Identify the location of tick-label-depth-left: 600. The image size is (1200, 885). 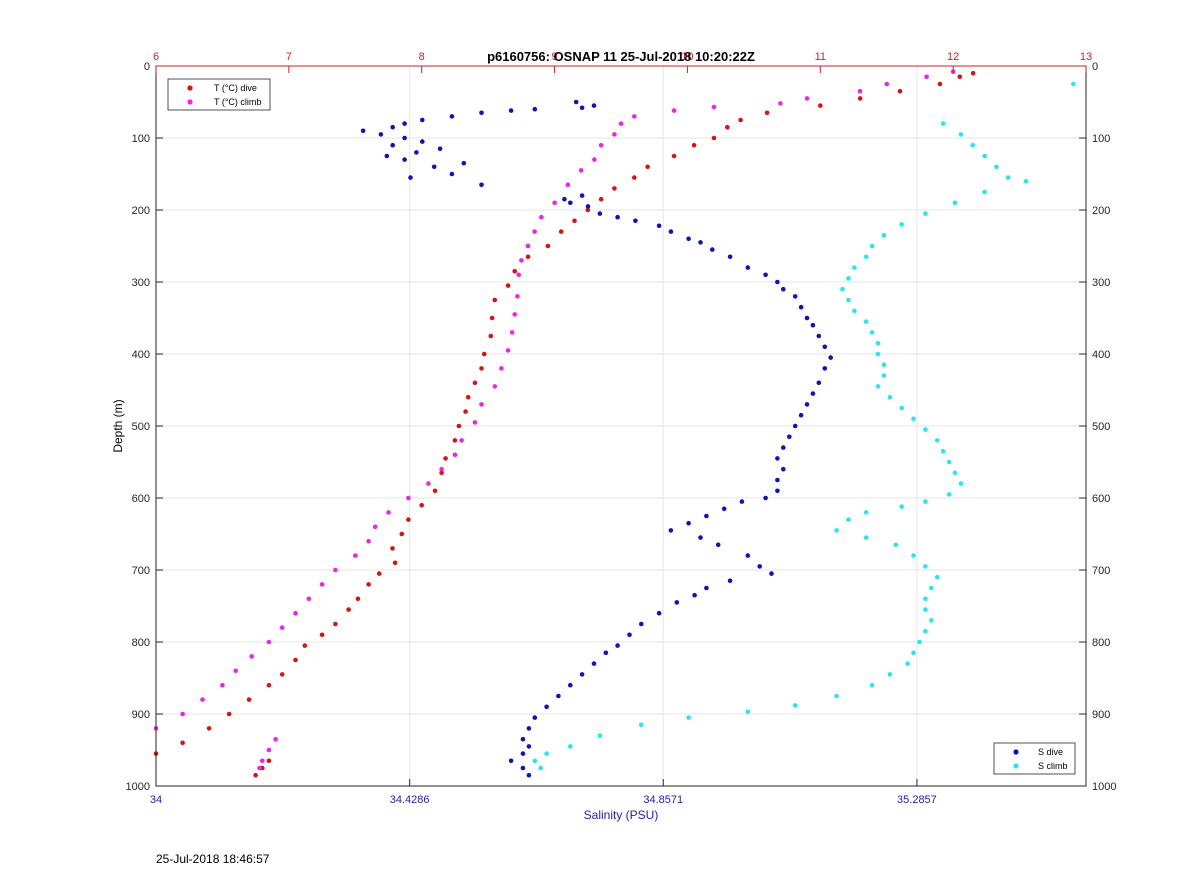
(141, 499).